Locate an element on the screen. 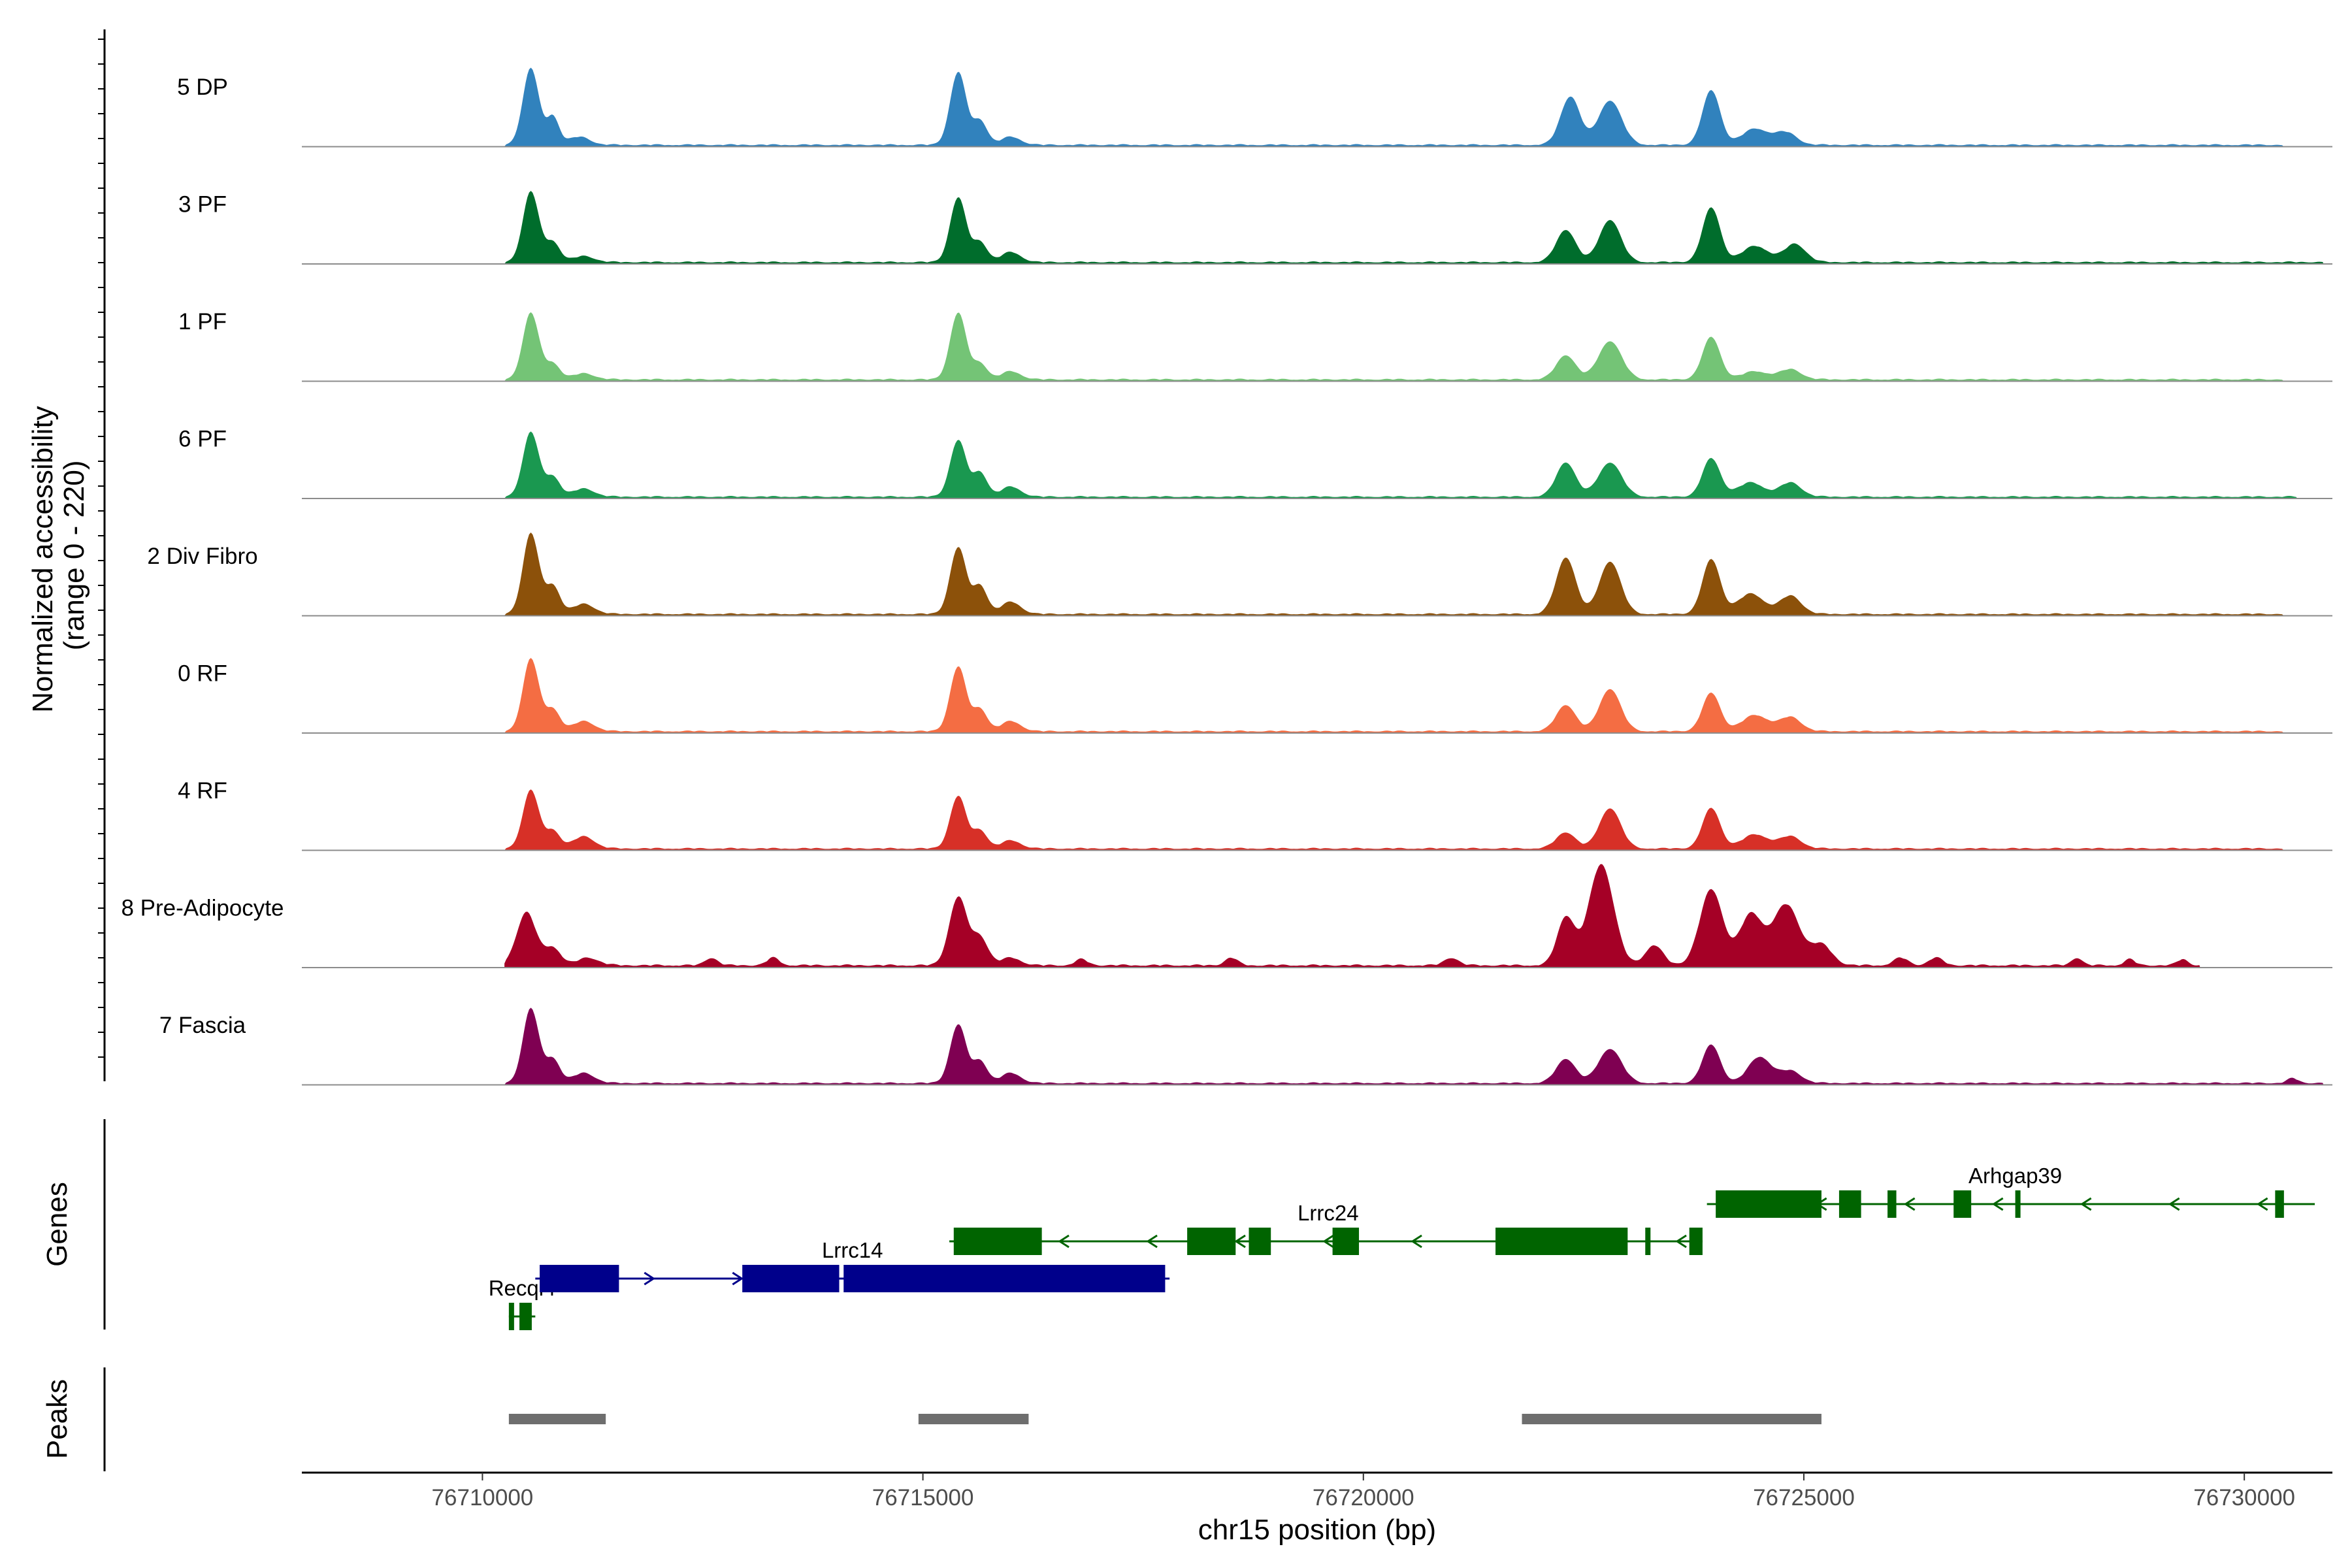 The width and height of the screenshot is (2352, 1568). gene-label: Arhgap39 is located at coordinates (2015, 1176).